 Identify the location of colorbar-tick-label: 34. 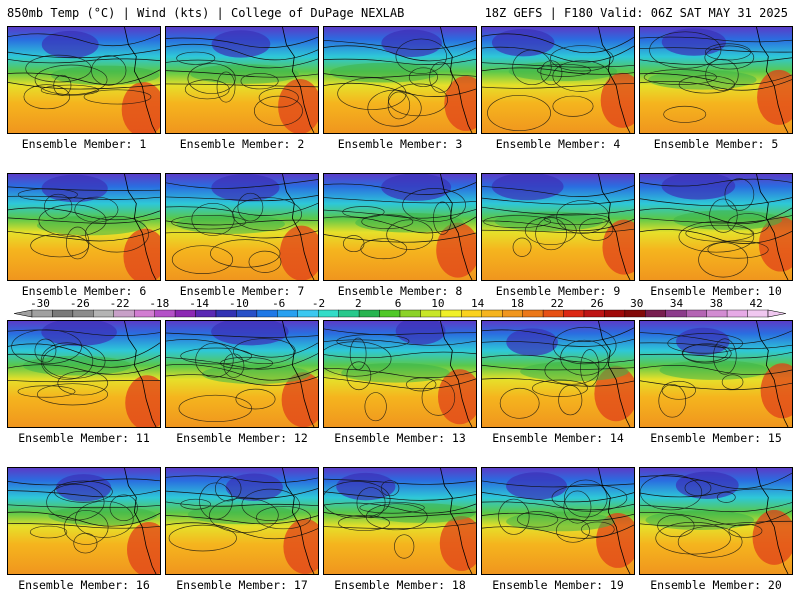
(677, 304).